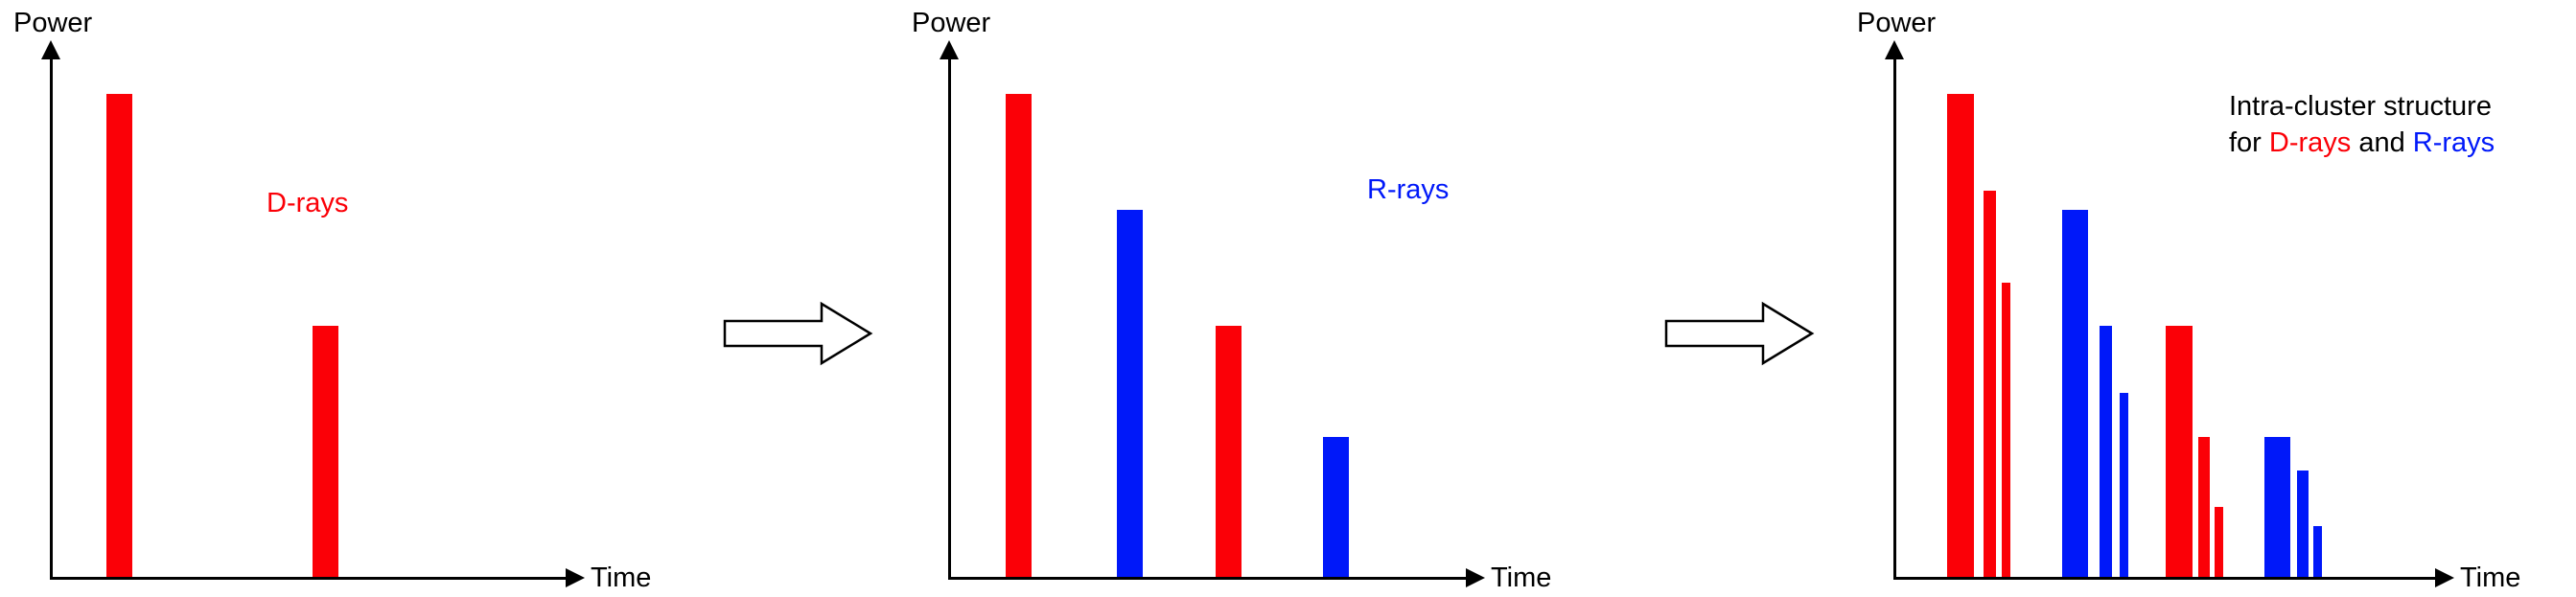 Image resolution: width=2576 pixels, height=597 pixels. What do you see at coordinates (2382, 142) in the screenshot?
I see `annotation-text-segment: and` at bounding box center [2382, 142].